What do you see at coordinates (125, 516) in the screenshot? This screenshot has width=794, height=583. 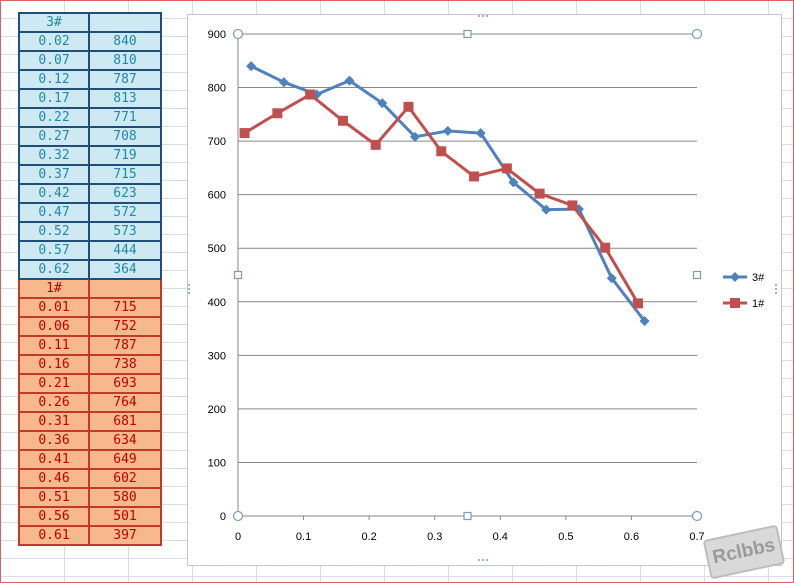 I see `cell-y: 501` at bounding box center [125, 516].